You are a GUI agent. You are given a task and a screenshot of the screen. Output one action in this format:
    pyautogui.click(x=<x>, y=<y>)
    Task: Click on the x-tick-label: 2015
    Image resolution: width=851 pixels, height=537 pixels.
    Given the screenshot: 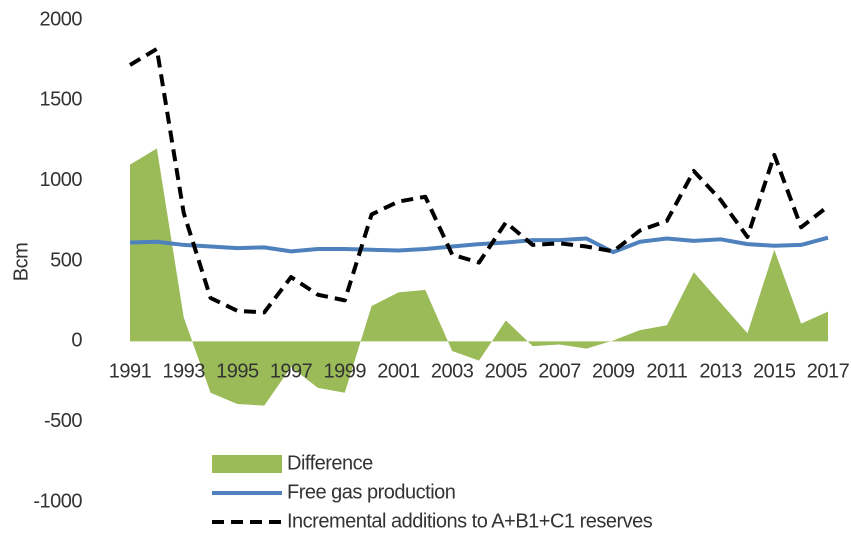 What is the action you would take?
    pyautogui.click(x=774, y=371)
    